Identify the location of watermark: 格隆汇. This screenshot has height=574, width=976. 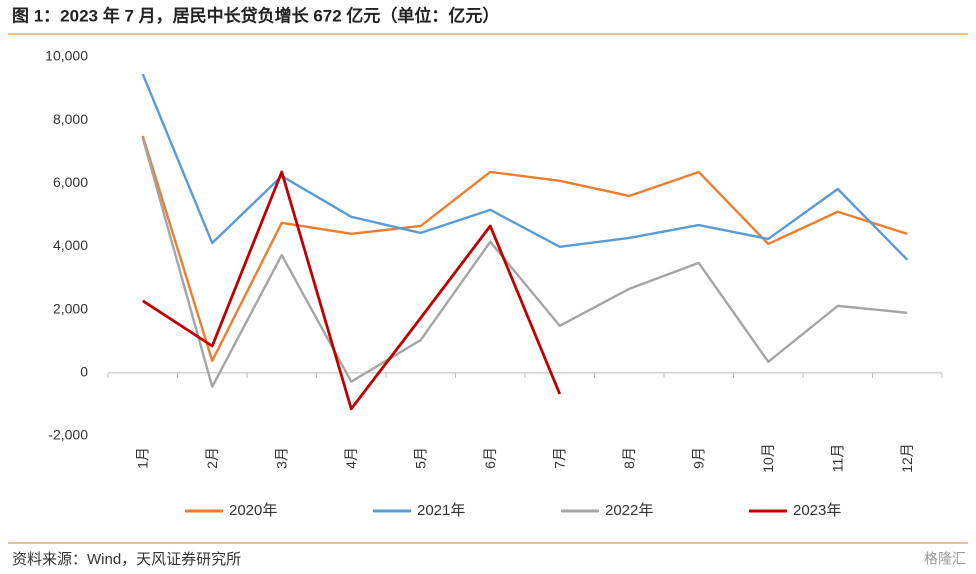
(945, 559).